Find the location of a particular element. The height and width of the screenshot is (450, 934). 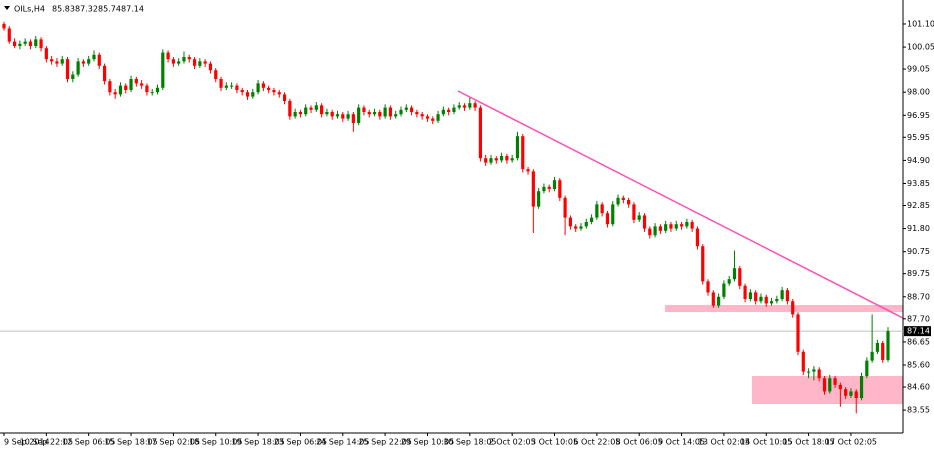

x-tick-label: 2 Oct 02:05 is located at coordinates (512, 442).